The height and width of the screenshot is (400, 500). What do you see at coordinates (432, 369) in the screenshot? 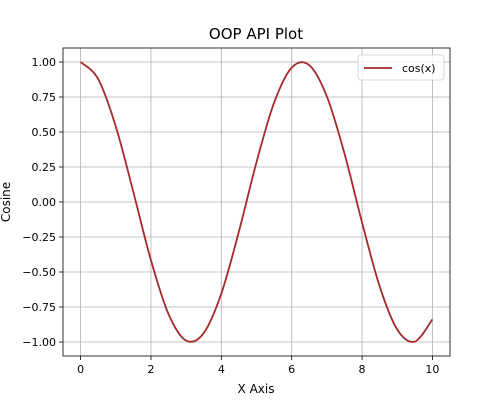
I see `x-tick-label: 10` at bounding box center [432, 369].